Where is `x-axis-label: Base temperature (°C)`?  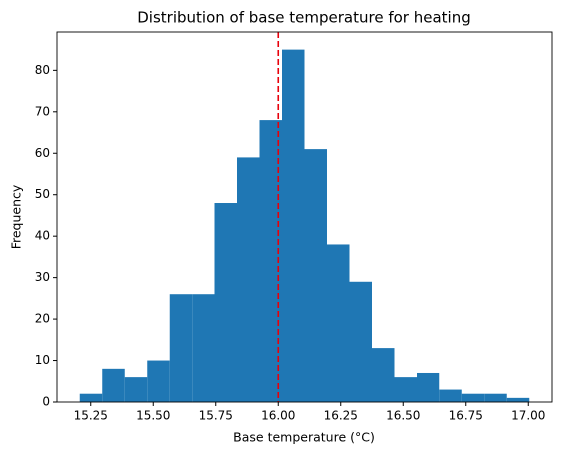 x-axis-label: Base temperature (°C) is located at coordinates (304, 437).